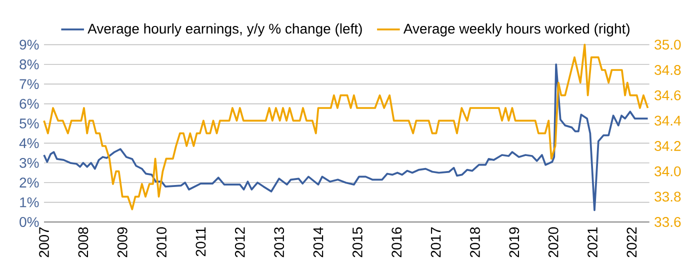 The height and width of the screenshot is (272, 700). Describe the element at coordinates (122, 242) in the screenshot. I see `x-tick-label: 2009` at that location.